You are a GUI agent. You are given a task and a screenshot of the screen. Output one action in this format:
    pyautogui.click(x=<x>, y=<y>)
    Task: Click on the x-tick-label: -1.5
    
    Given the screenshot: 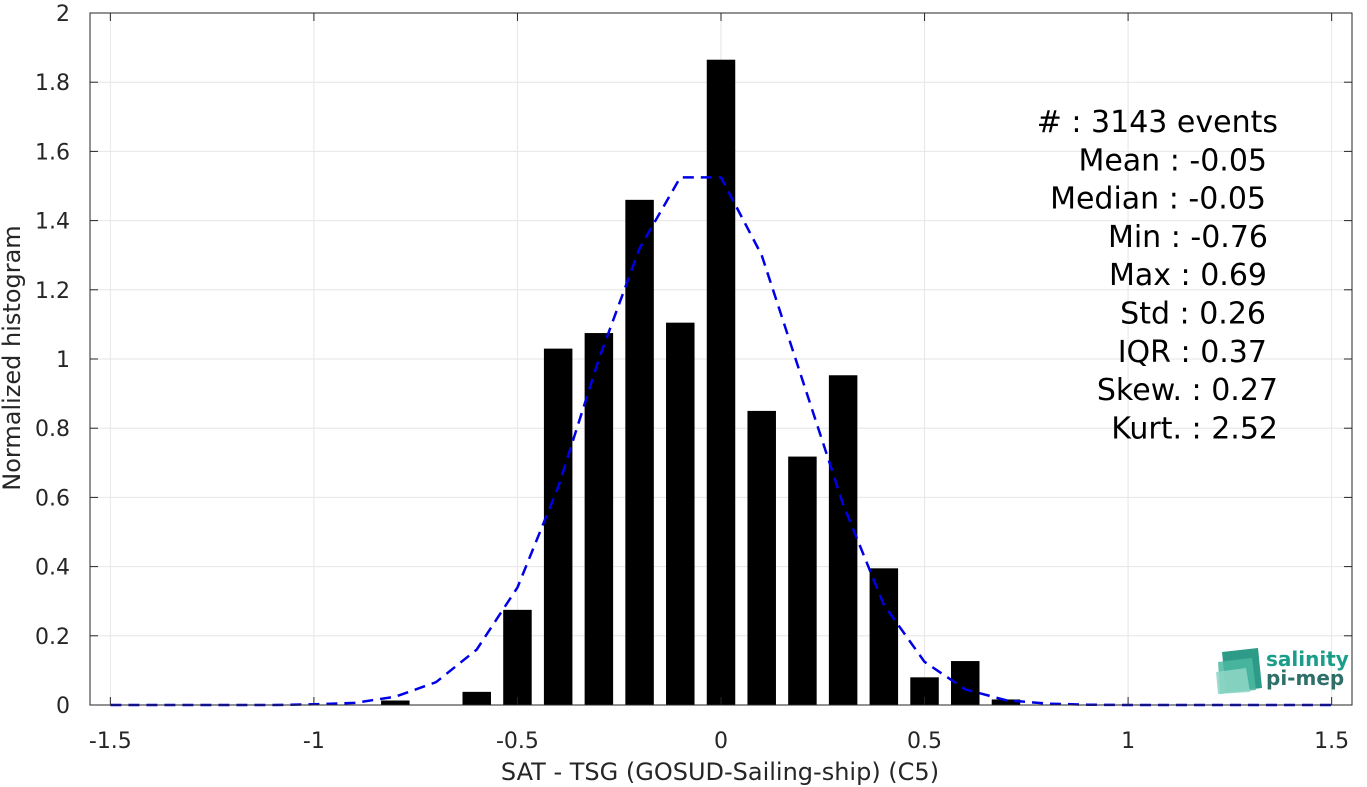 What is the action you would take?
    pyautogui.click(x=110, y=741)
    